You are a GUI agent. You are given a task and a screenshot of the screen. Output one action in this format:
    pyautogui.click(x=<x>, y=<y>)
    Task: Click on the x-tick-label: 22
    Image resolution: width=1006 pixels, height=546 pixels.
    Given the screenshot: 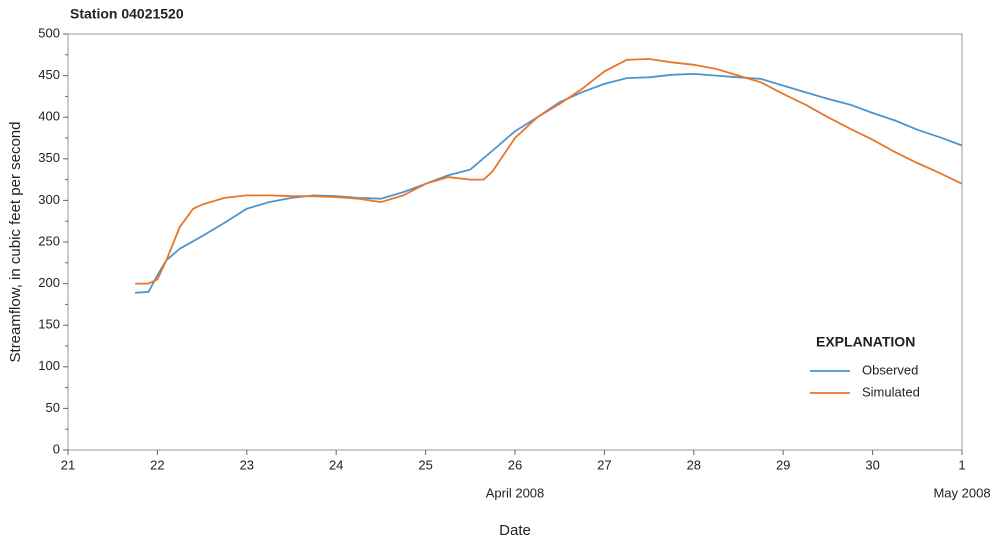 What is the action you would take?
    pyautogui.click(x=157, y=464)
    